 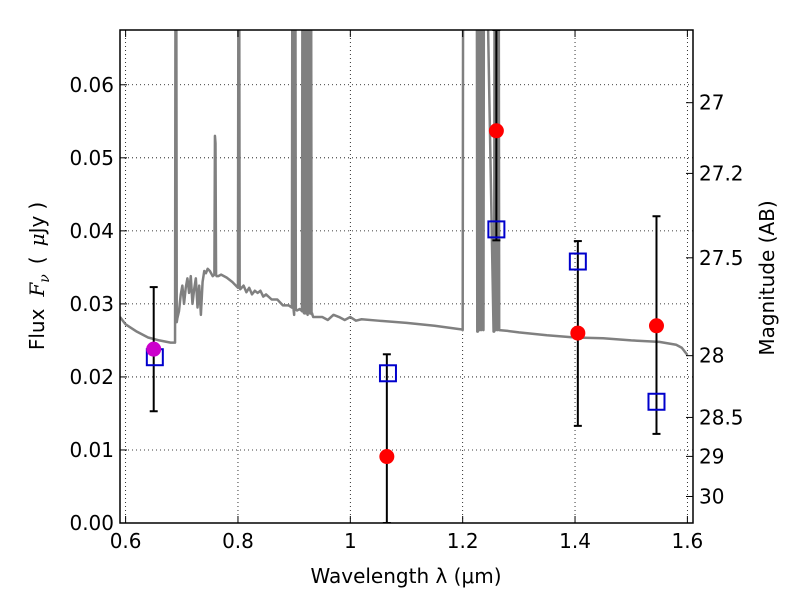 What do you see at coordinates (126, 541) in the screenshot?
I see `x-tick-label: 0.6` at bounding box center [126, 541].